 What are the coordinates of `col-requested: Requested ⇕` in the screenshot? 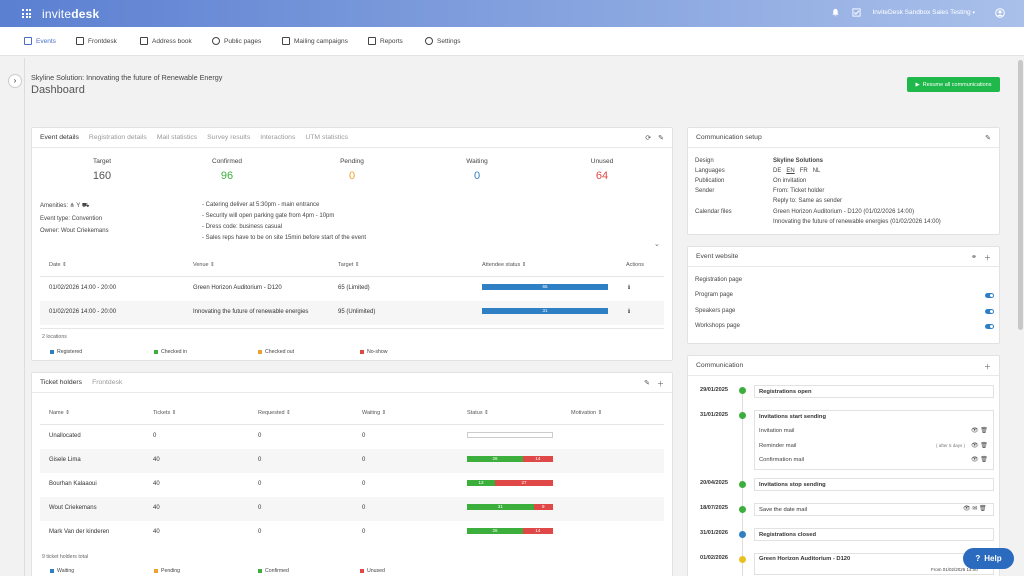 It's located at (274, 413).